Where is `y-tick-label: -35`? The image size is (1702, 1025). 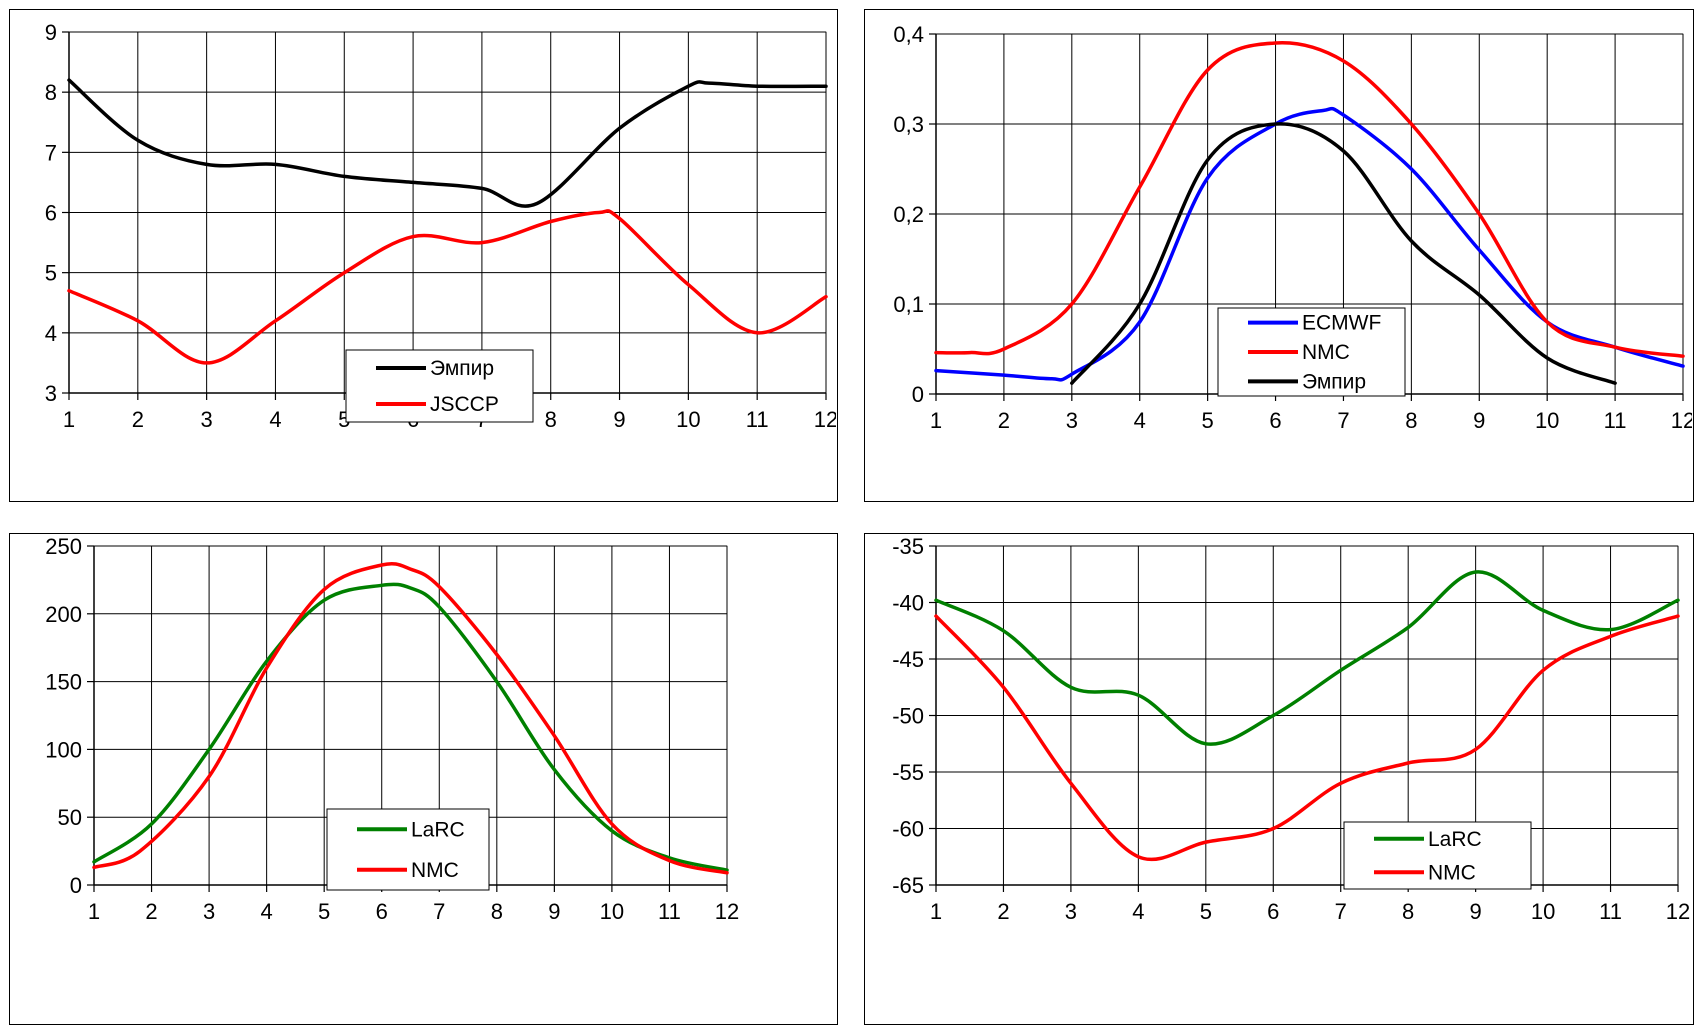 y-tick-label: -35 is located at coordinates (908, 546).